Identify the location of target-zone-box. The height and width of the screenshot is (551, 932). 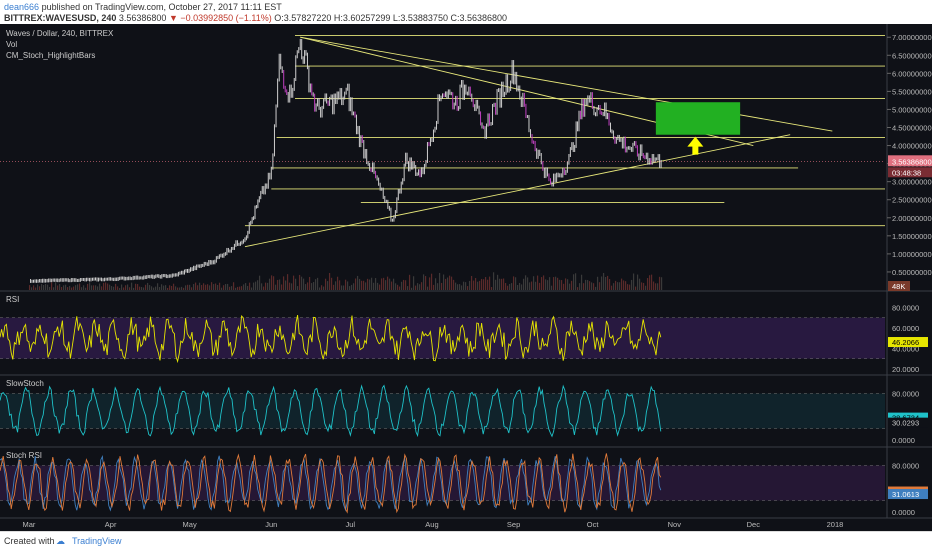
(698, 118).